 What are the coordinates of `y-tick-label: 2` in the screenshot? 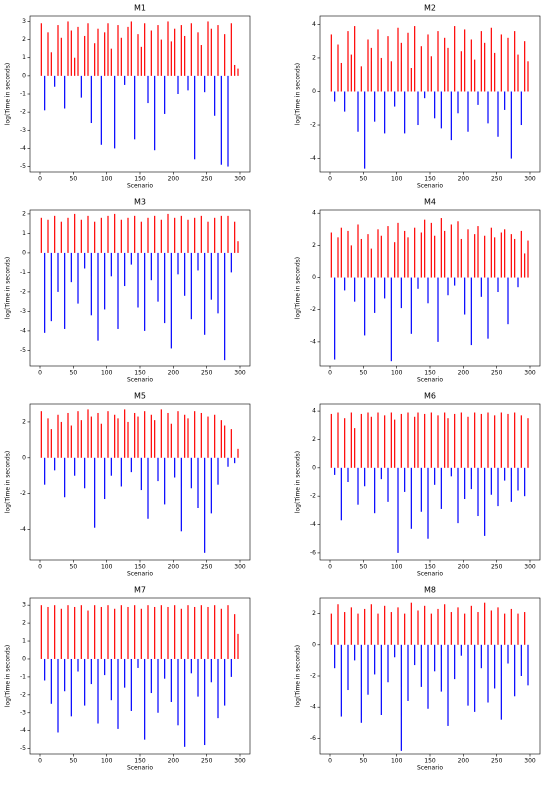 It's located at (24, 39).